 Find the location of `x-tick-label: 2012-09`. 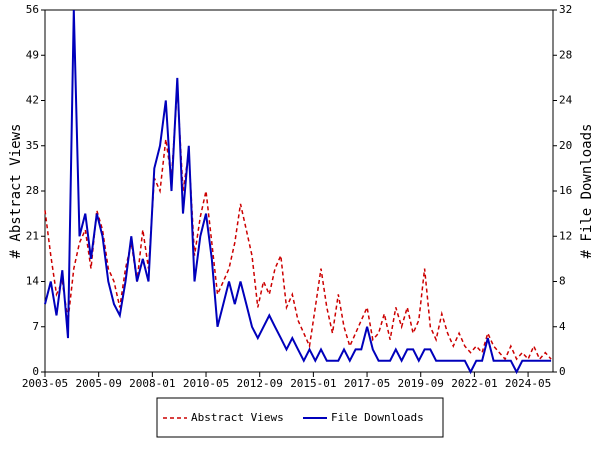

x-tick-label: 2012-09 is located at coordinates (260, 383).